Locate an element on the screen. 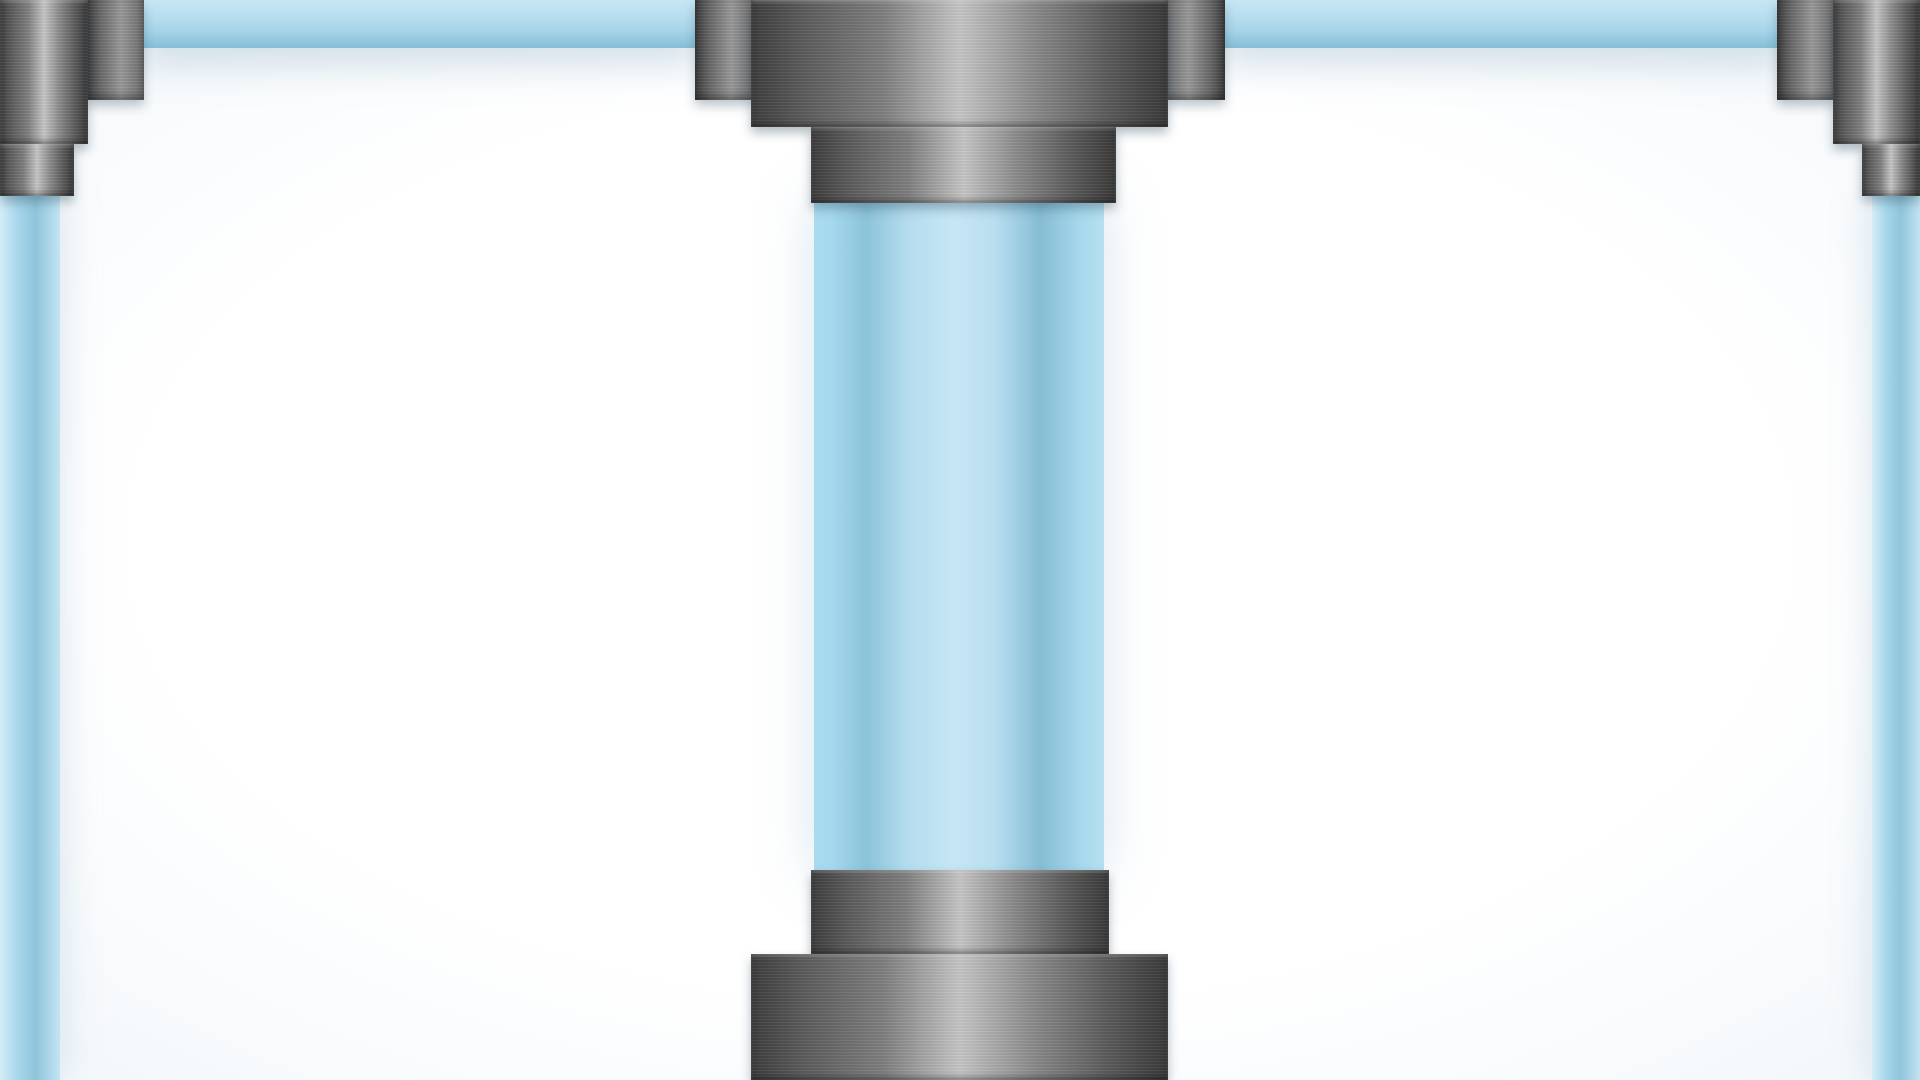 The image size is (1920, 1080). top-horizontal-pipe-left is located at coordinates (420, 24).